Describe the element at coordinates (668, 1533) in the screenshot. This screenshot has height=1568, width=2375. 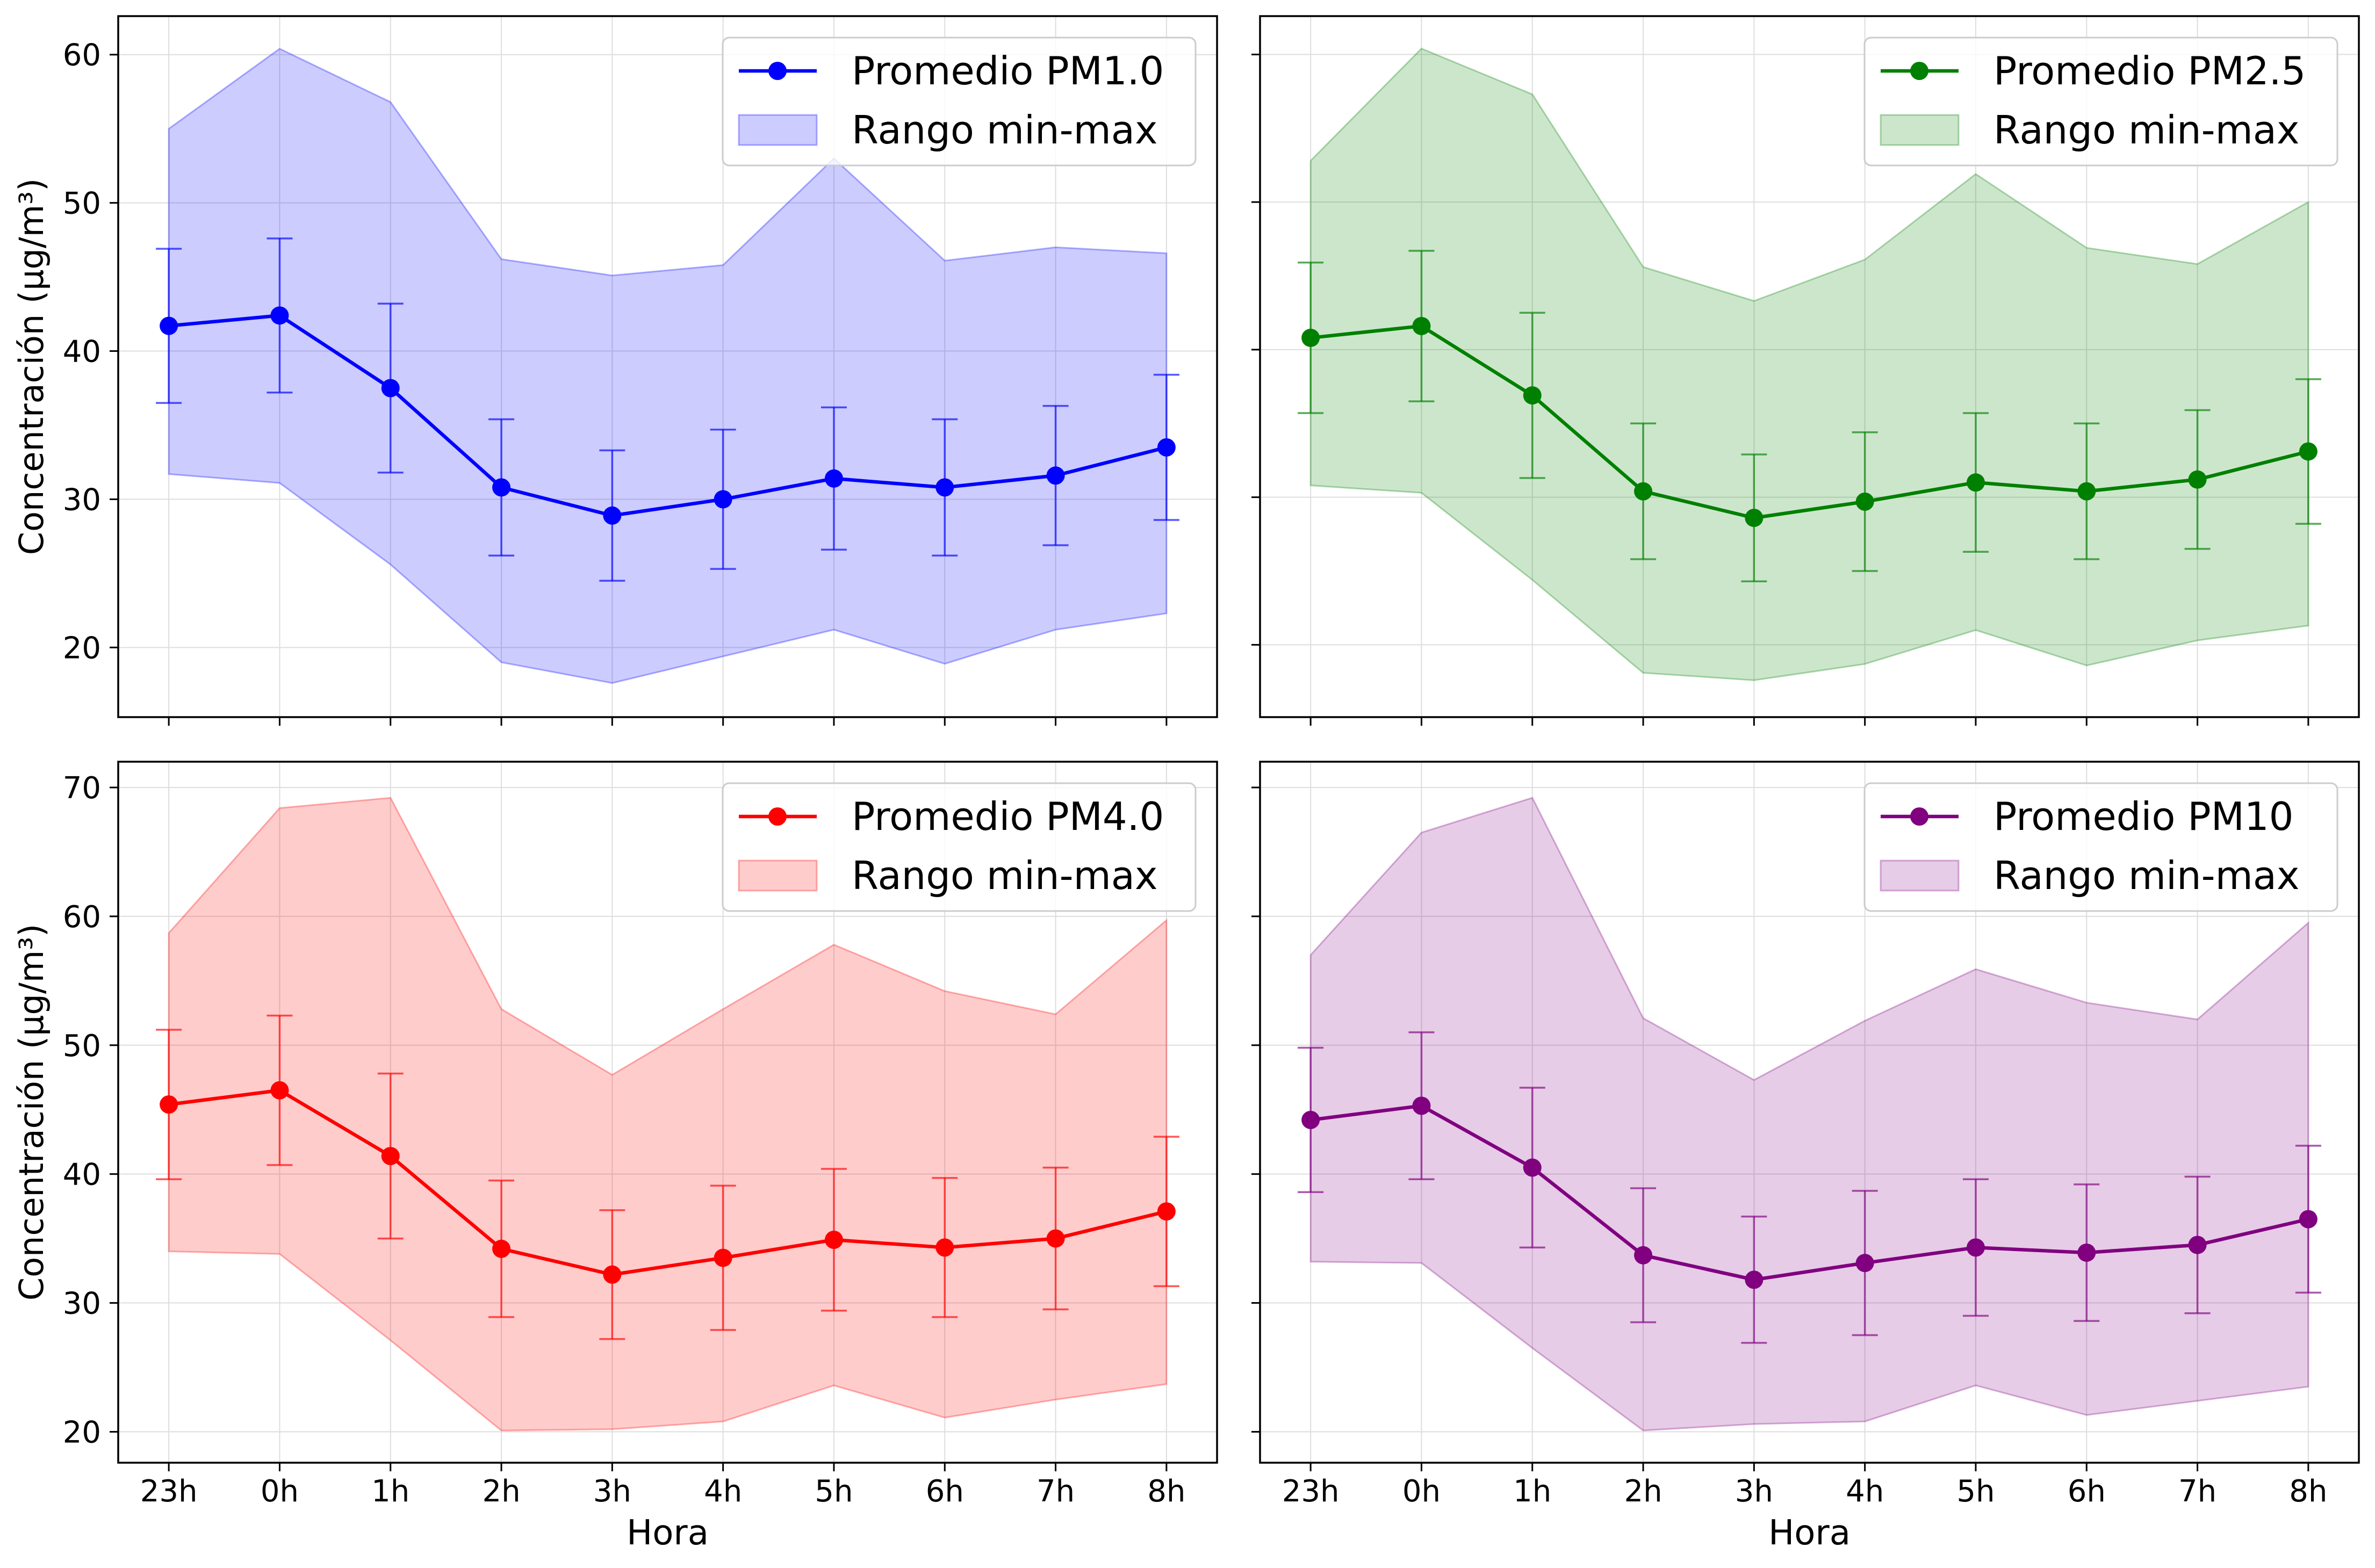
I see `x-axis-label: Hora` at that location.